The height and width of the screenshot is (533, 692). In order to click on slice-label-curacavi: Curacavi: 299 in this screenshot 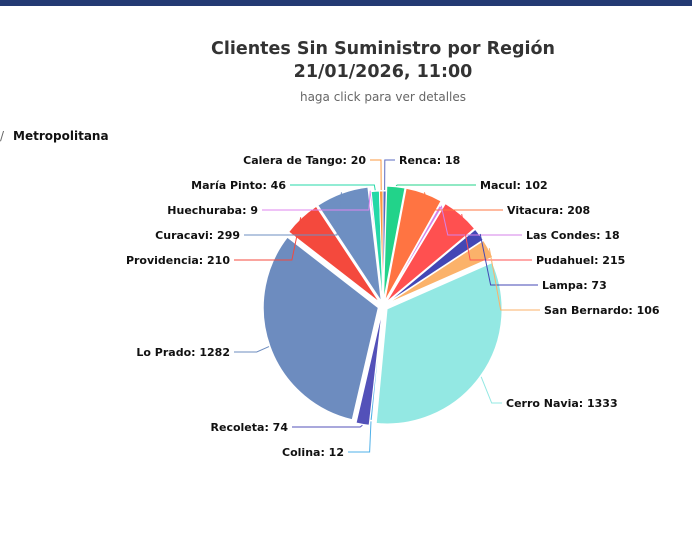, I will do `click(197, 235)`.